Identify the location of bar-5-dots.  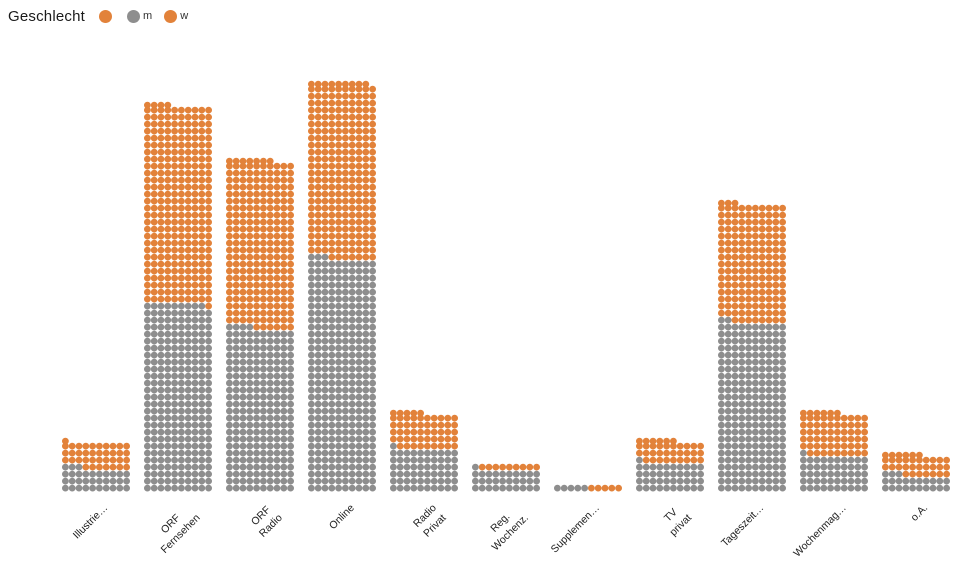
(506, 477).